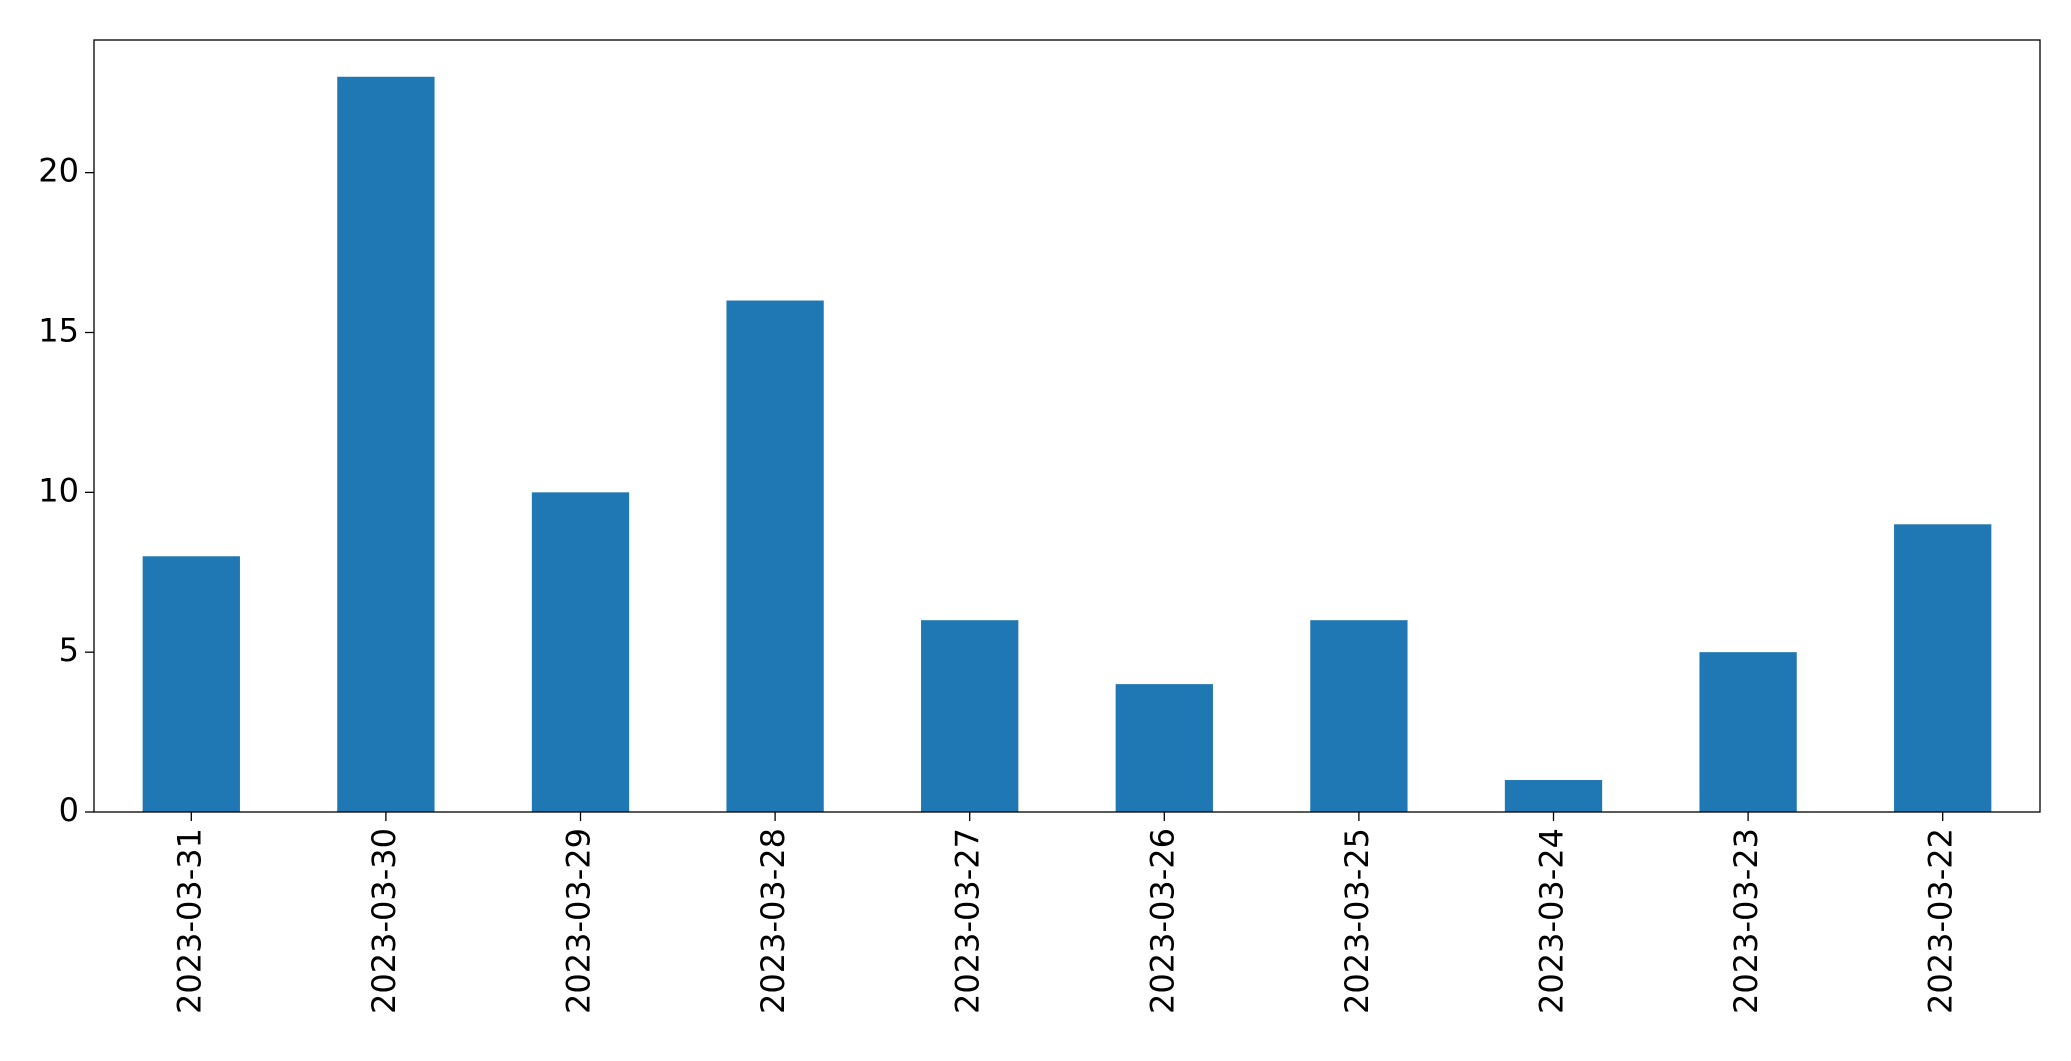 This screenshot has height=1061, width=2071. What do you see at coordinates (773, 921) in the screenshot?
I see `x-tick-label: 2023-03-28` at bounding box center [773, 921].